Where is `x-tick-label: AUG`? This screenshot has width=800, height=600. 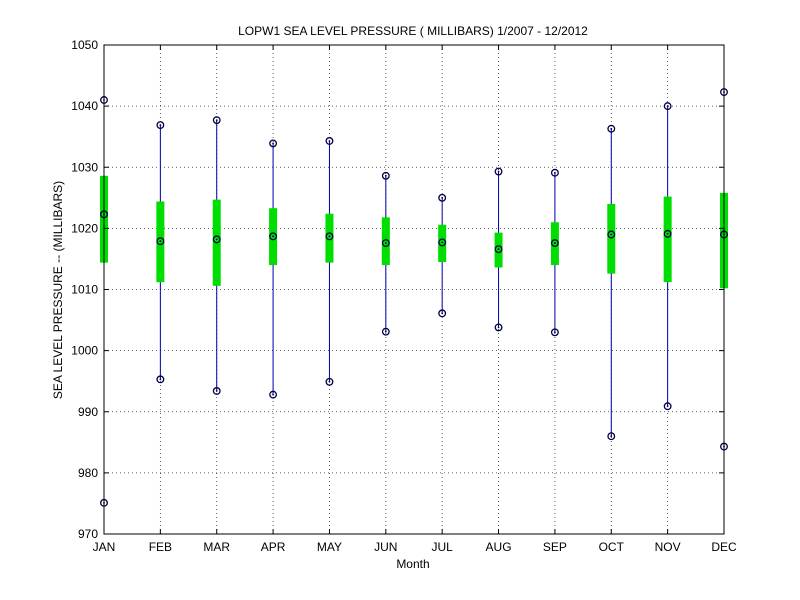
x-tick-label: AUG is located at coordinates (499, 547).